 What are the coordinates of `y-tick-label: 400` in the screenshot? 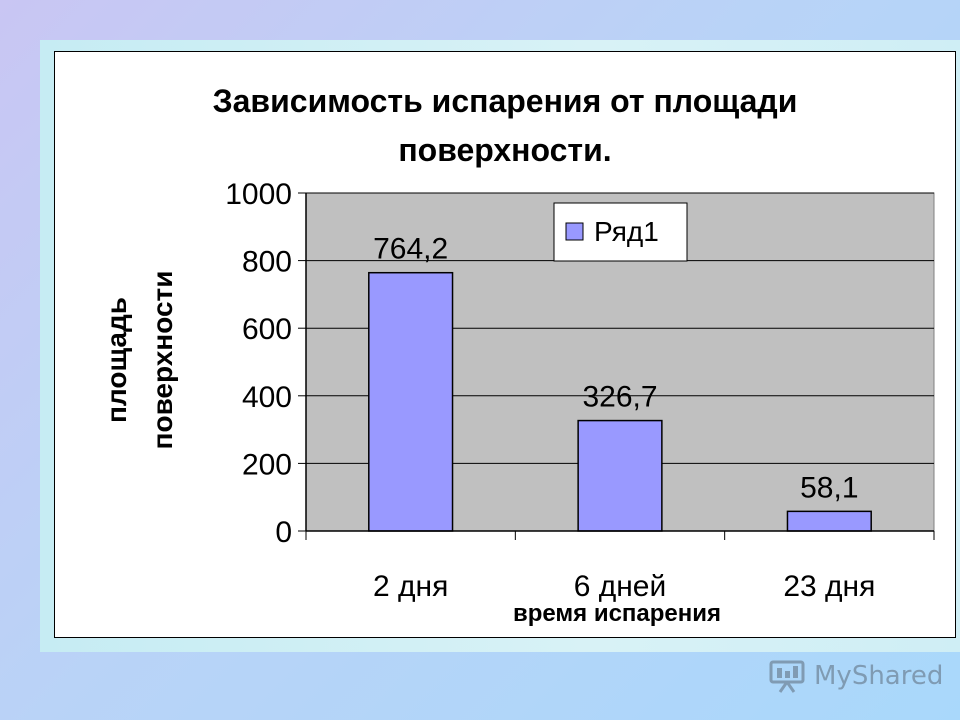 It's located at (267, 397).